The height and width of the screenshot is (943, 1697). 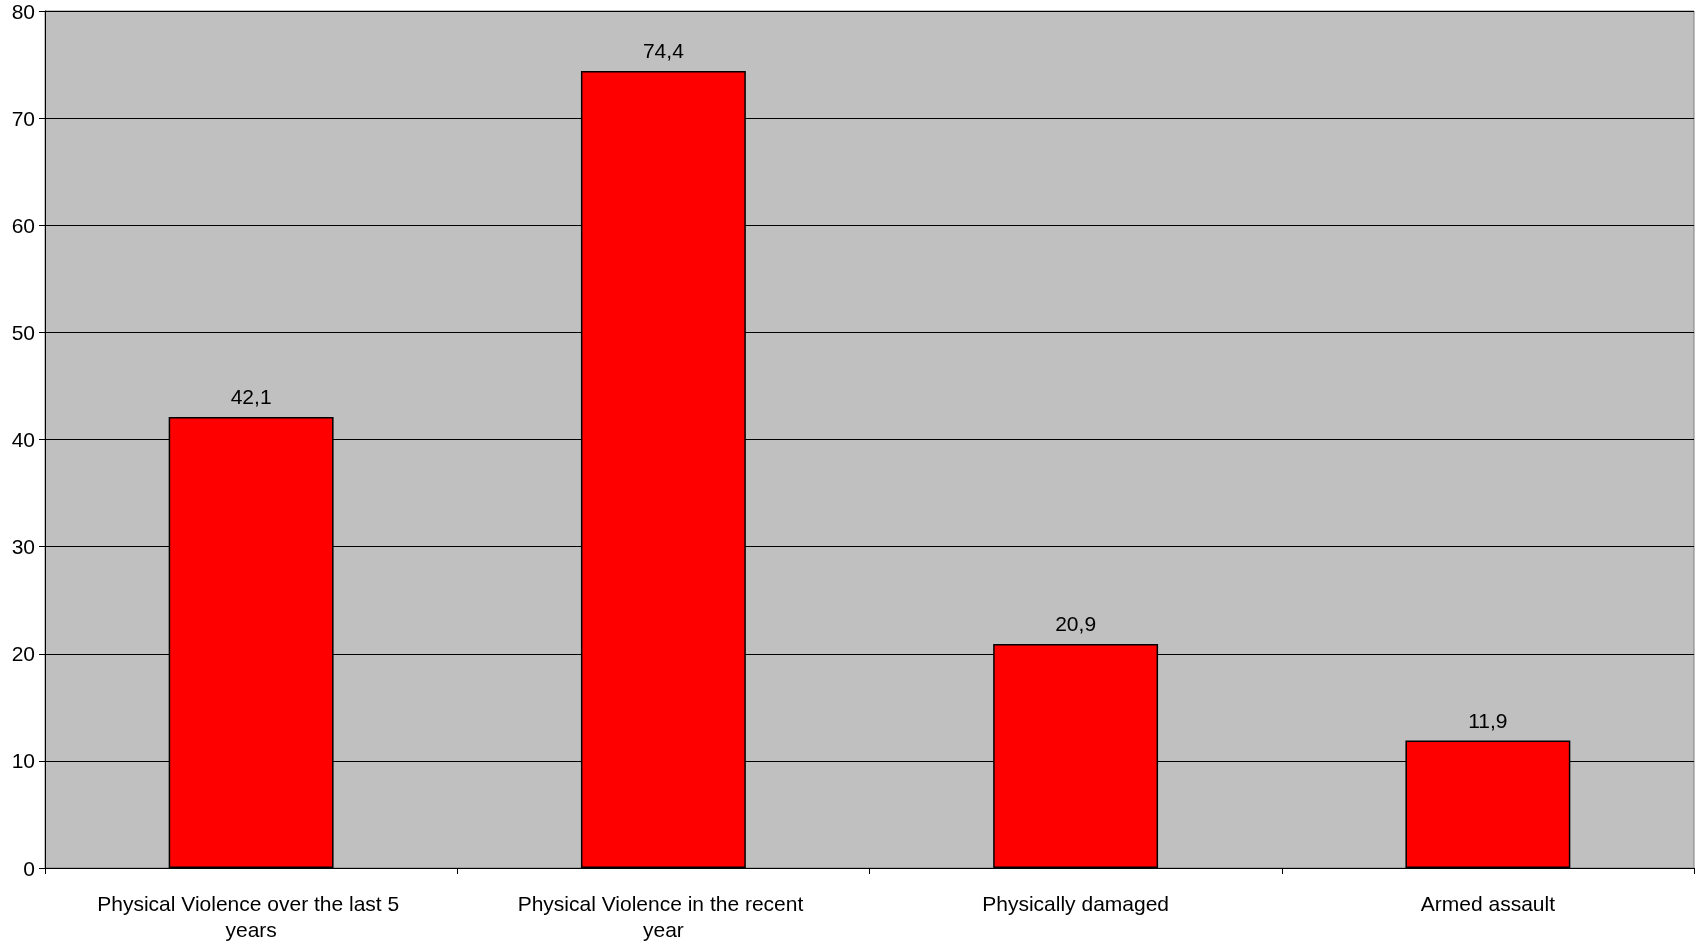 I want to click on data-label: 42,1, so click(x=251, y=396).